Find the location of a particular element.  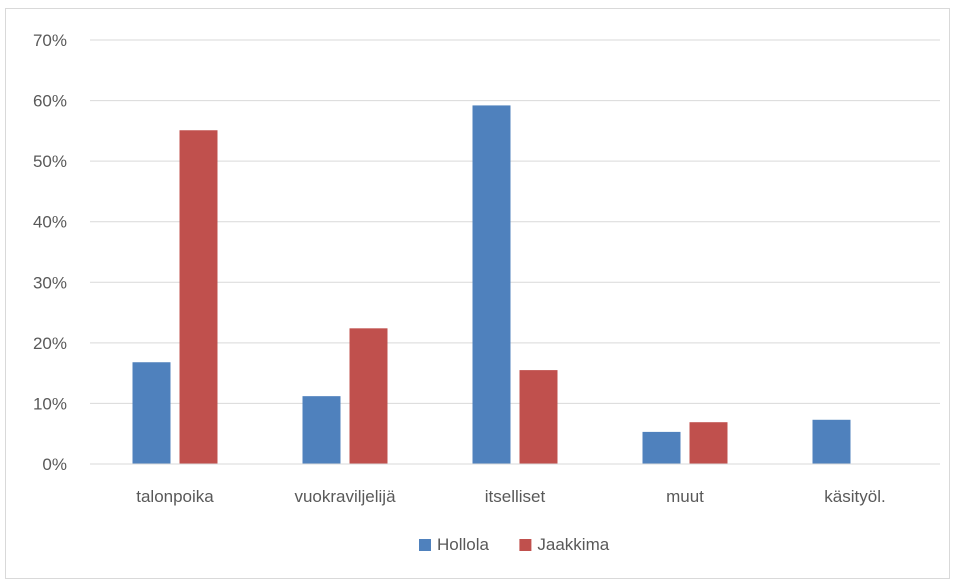

y-tick-label: 60% is located at coordinates (50, 101).